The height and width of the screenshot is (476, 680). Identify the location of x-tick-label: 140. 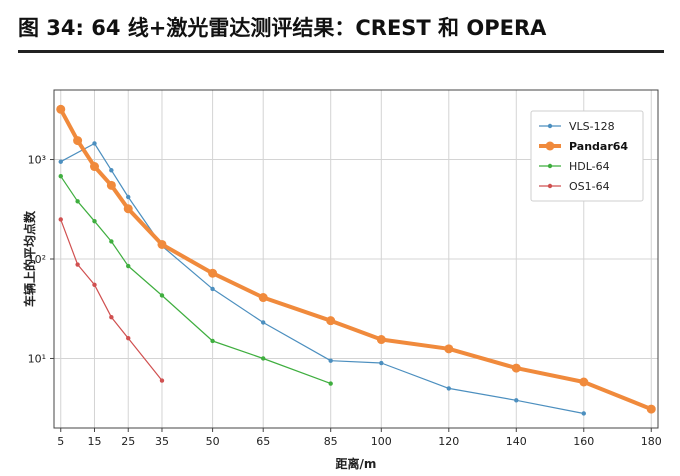
(516, 441).